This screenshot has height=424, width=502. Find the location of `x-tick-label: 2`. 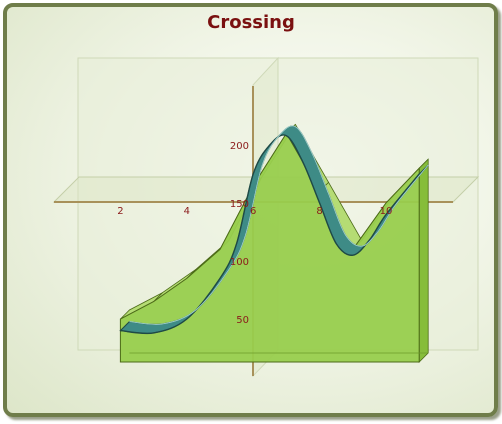

x-tick-label: 2 is located at coordinates (120, 211).